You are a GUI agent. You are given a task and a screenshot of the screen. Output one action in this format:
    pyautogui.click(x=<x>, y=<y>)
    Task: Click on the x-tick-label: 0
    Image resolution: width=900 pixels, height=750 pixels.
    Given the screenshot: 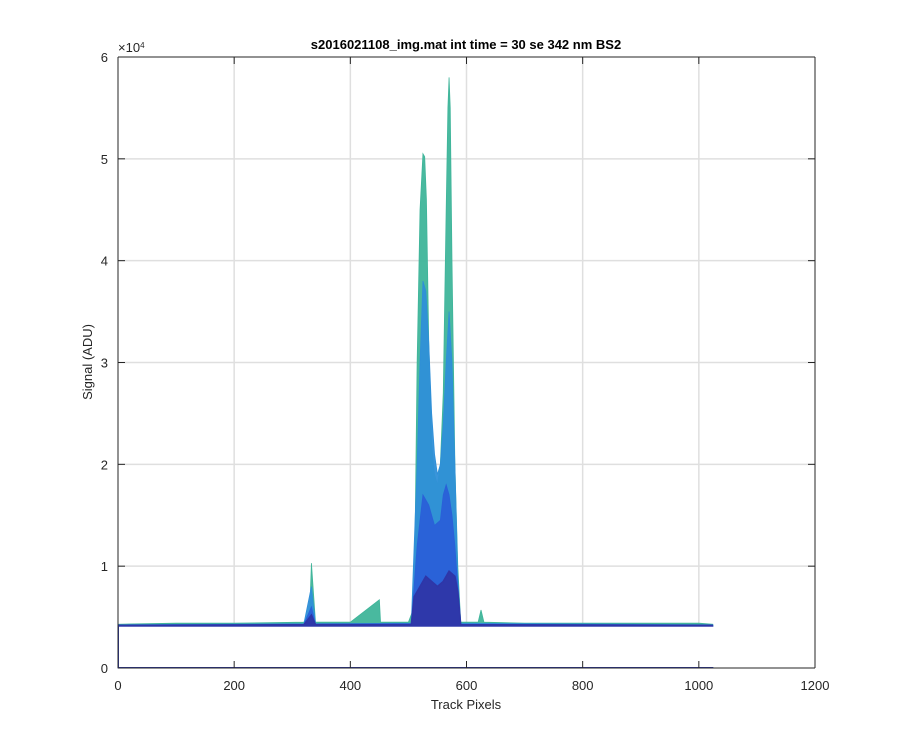 What is the action you would take?
    pyautogui.click(x=117, y=685)
    